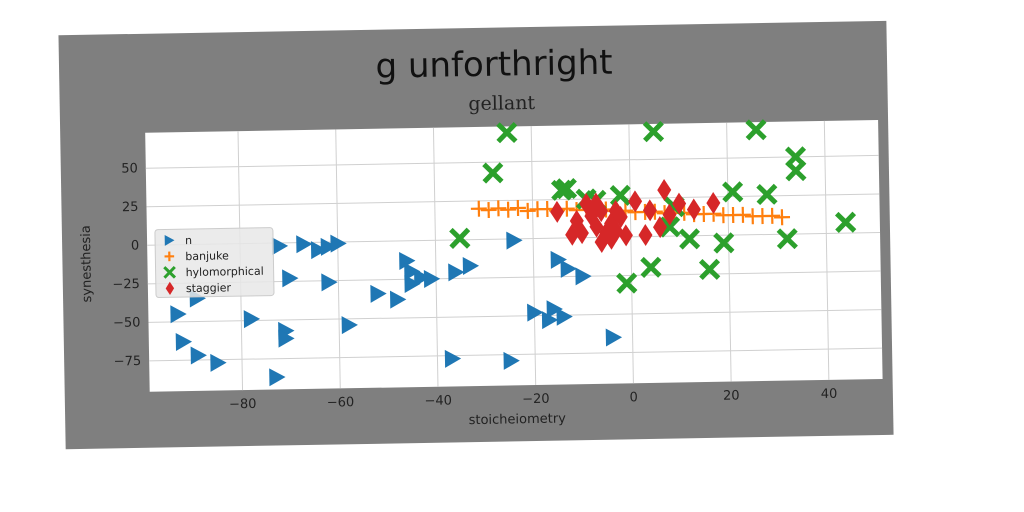  Describe the element at coordinates (126, 284) in the screenshot. I see `y-tick-label: −25` at that location.